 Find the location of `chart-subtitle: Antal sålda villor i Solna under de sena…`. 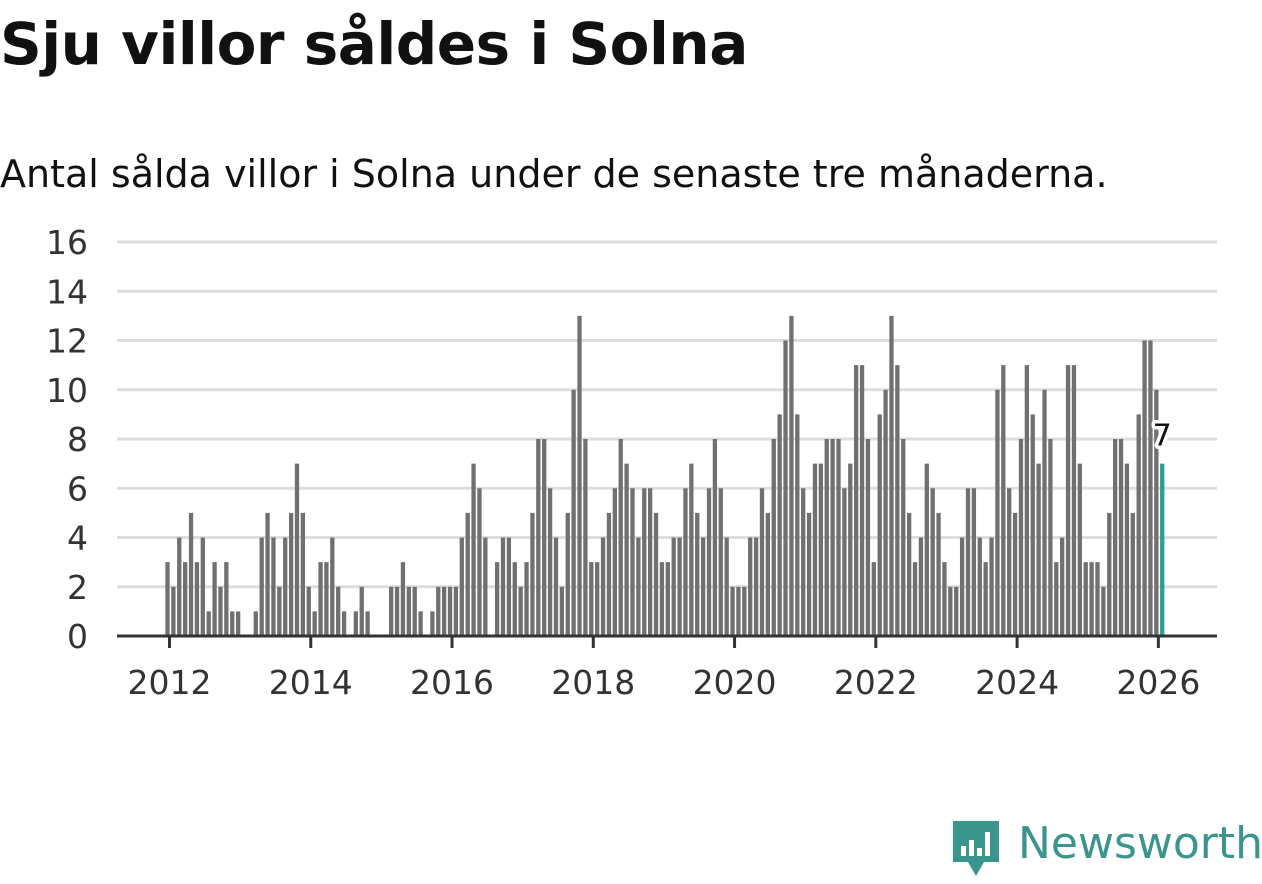

chart-subtitle: Antal sålda villor i Solna under de sena… is located at coordinates (554, 174).